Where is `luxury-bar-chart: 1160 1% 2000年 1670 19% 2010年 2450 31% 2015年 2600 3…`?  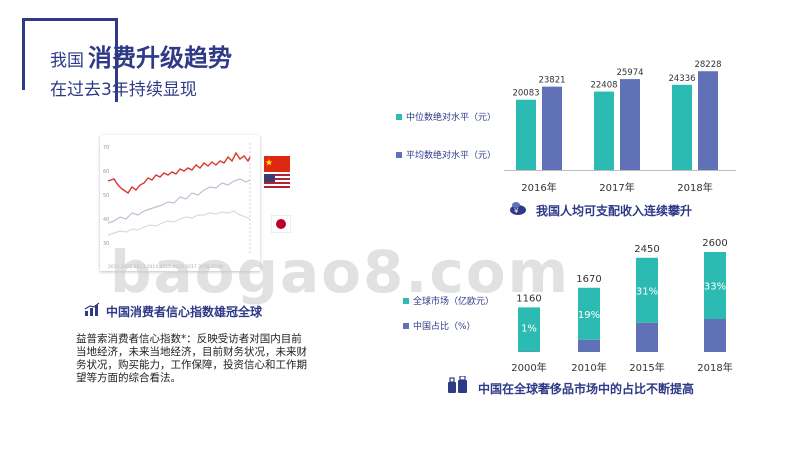
luxury-bar-chart: 1160 1% 2000年 1670 19% 2010年 2450 31% 2015年 2600 3… is located at coordinates (621, 306).